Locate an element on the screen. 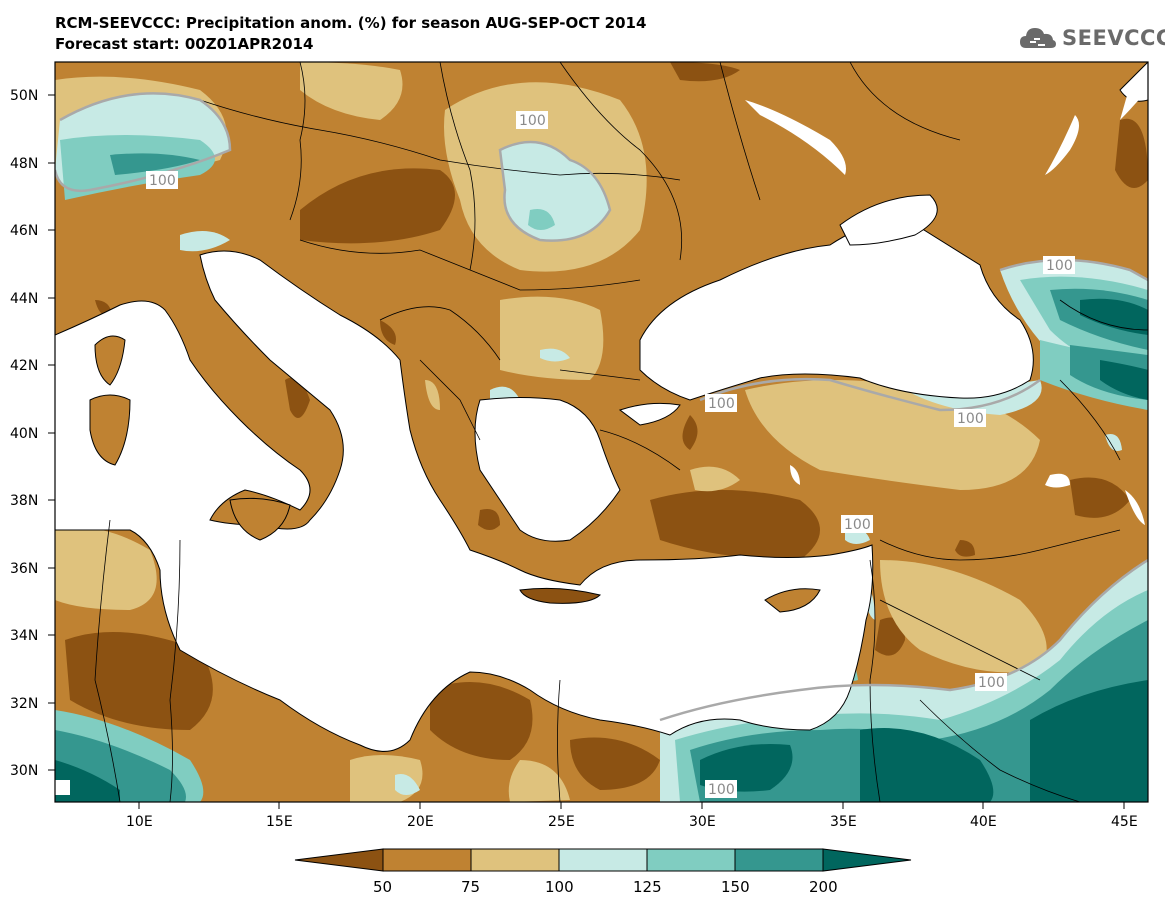  lon-tick-label: 45E is located at coordinates (1124, 822).